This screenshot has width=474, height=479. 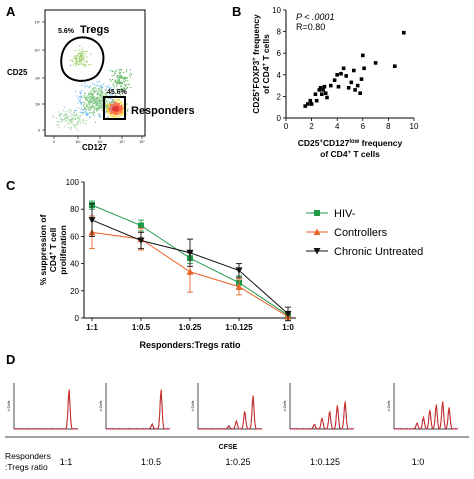 I want to click on scatter-point, so click(x=343, y=68).